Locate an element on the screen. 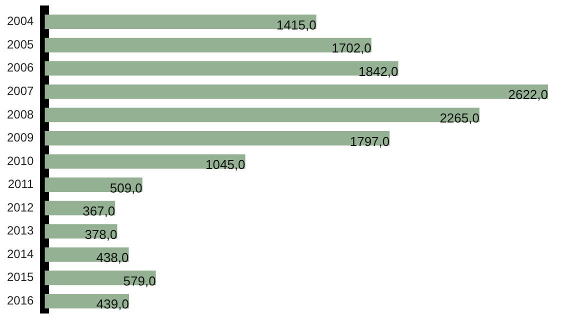  y-tick-label: 2008 is located at coordinates (20, 114).